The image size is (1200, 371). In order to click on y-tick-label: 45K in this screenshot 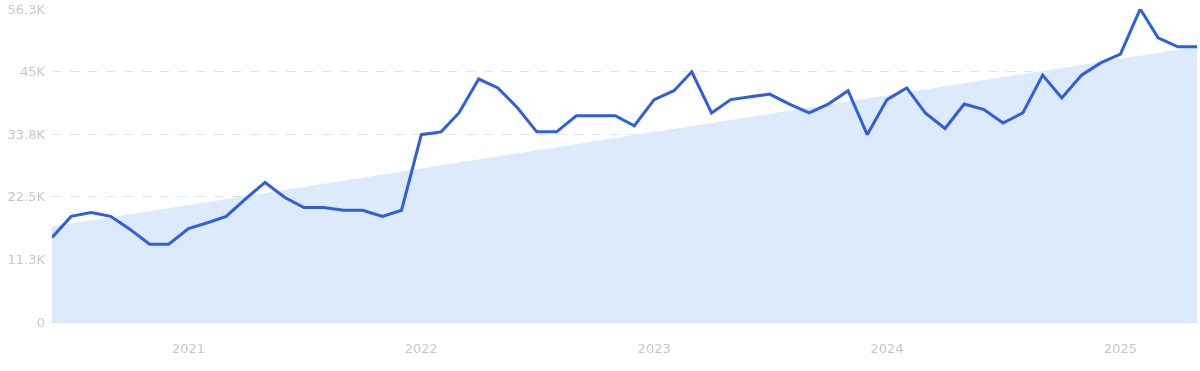, I will do `click(32, 72)`.